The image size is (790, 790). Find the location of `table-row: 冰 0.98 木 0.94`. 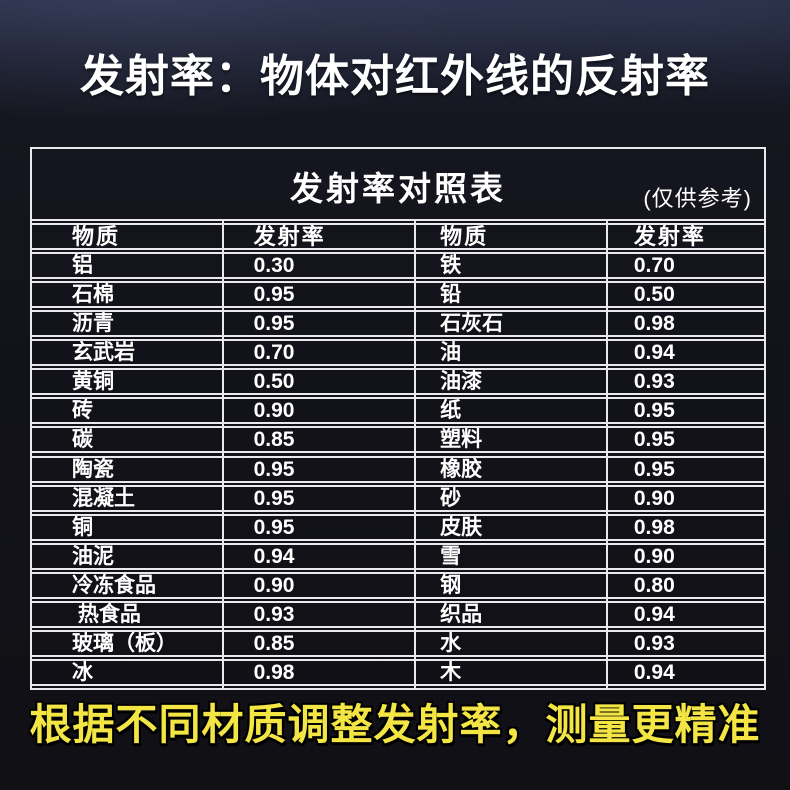

table-row: 冰 0.98 木 0.94 is located at coordinates (398, 672).